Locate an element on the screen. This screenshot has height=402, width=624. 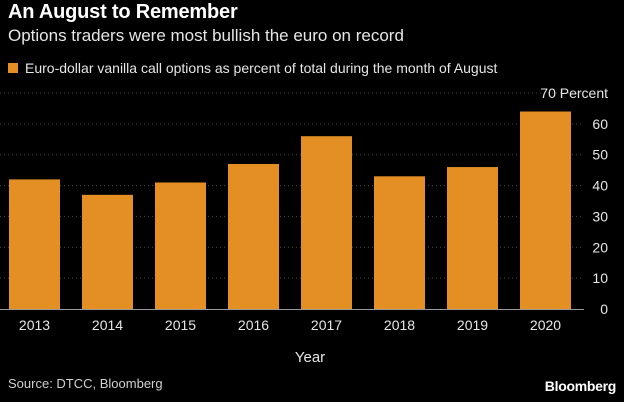
y-tick-label: 50 is located at coordinates (600, 155).